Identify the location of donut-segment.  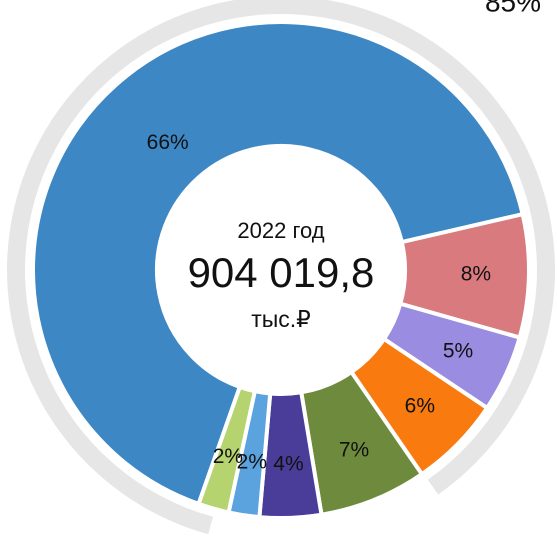
(227, 449).